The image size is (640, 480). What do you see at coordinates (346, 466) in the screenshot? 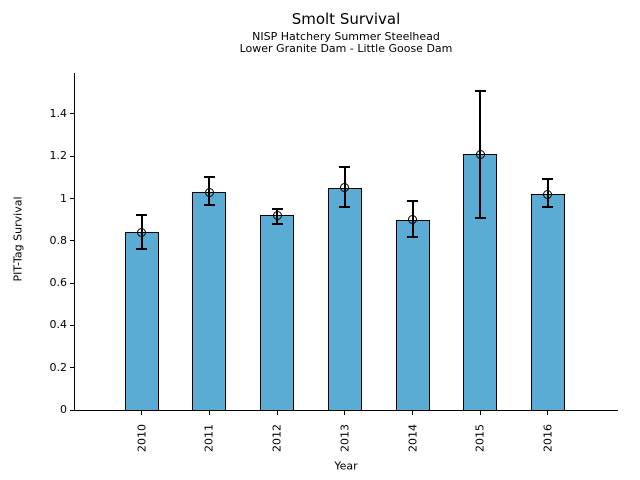
I see `x-axis-label: Year` at bounding box center [346, 466].